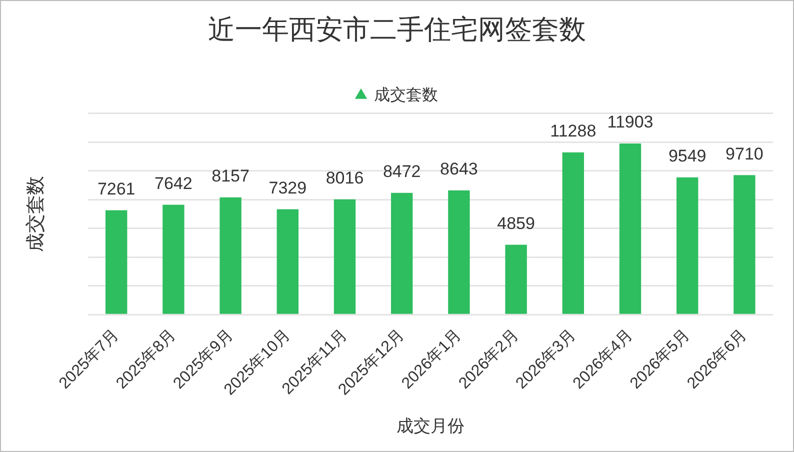 The width and height of the screenshot is (794, 452). Describe the element at coordinates (459, 169) in the screenshot. I see `data-label: 8643` at that location.